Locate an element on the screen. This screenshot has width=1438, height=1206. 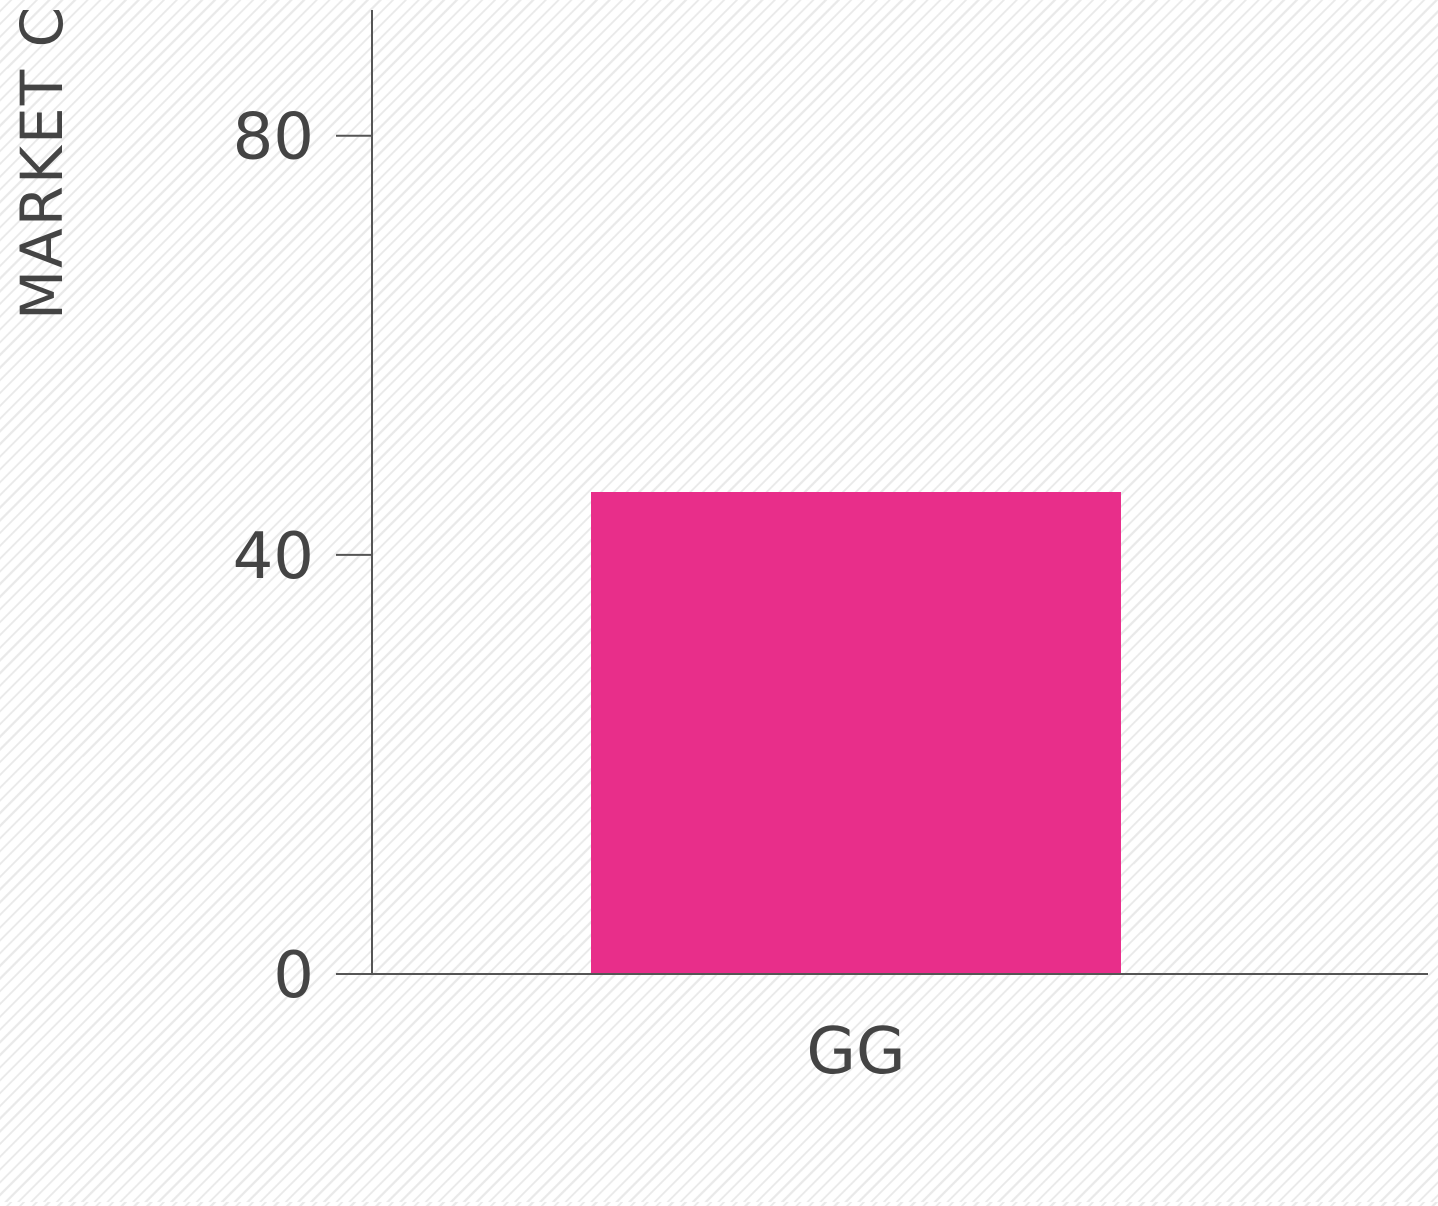
x-category-label-gg: GG is located at coordinates (855, 1052).